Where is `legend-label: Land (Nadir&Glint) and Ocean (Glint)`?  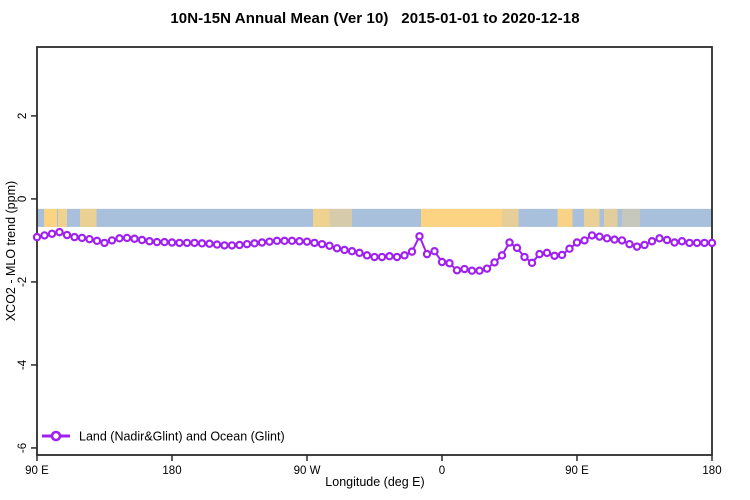
legend-label: Land (Nadir&Glint) and Ocean (Glint) is located at coordinates (182, 437).